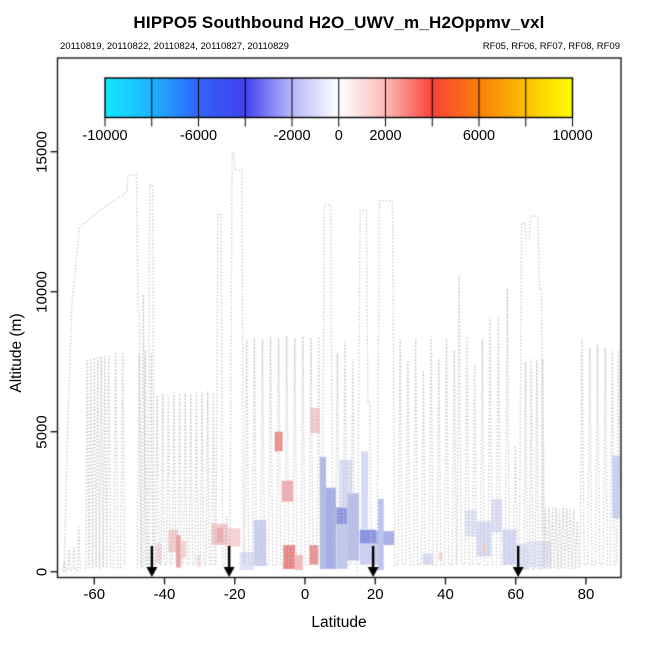 The image size is (650, 650). I want to click on colorbar-tick-label: -10000, so click(105, 136).